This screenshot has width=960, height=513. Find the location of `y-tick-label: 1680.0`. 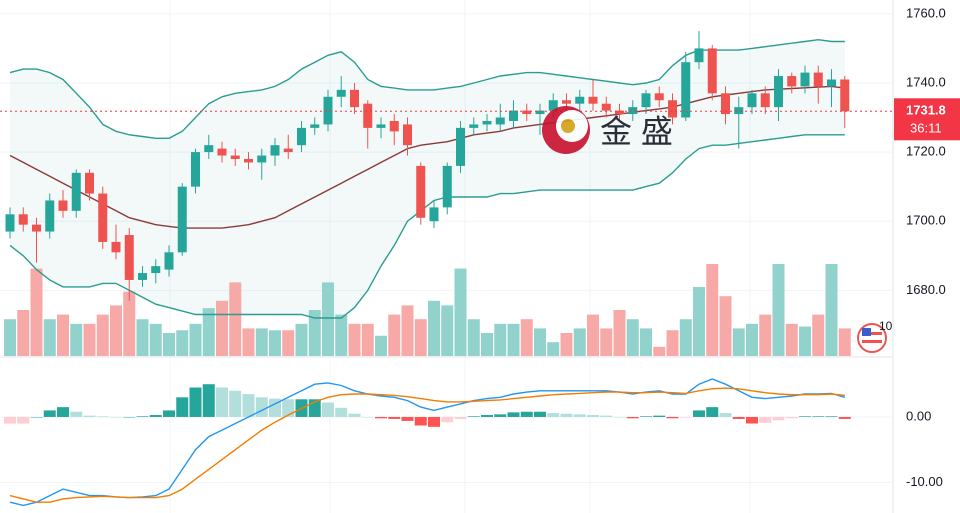

y-tick-label: 1680.0 is located at coordinates (926, 289).